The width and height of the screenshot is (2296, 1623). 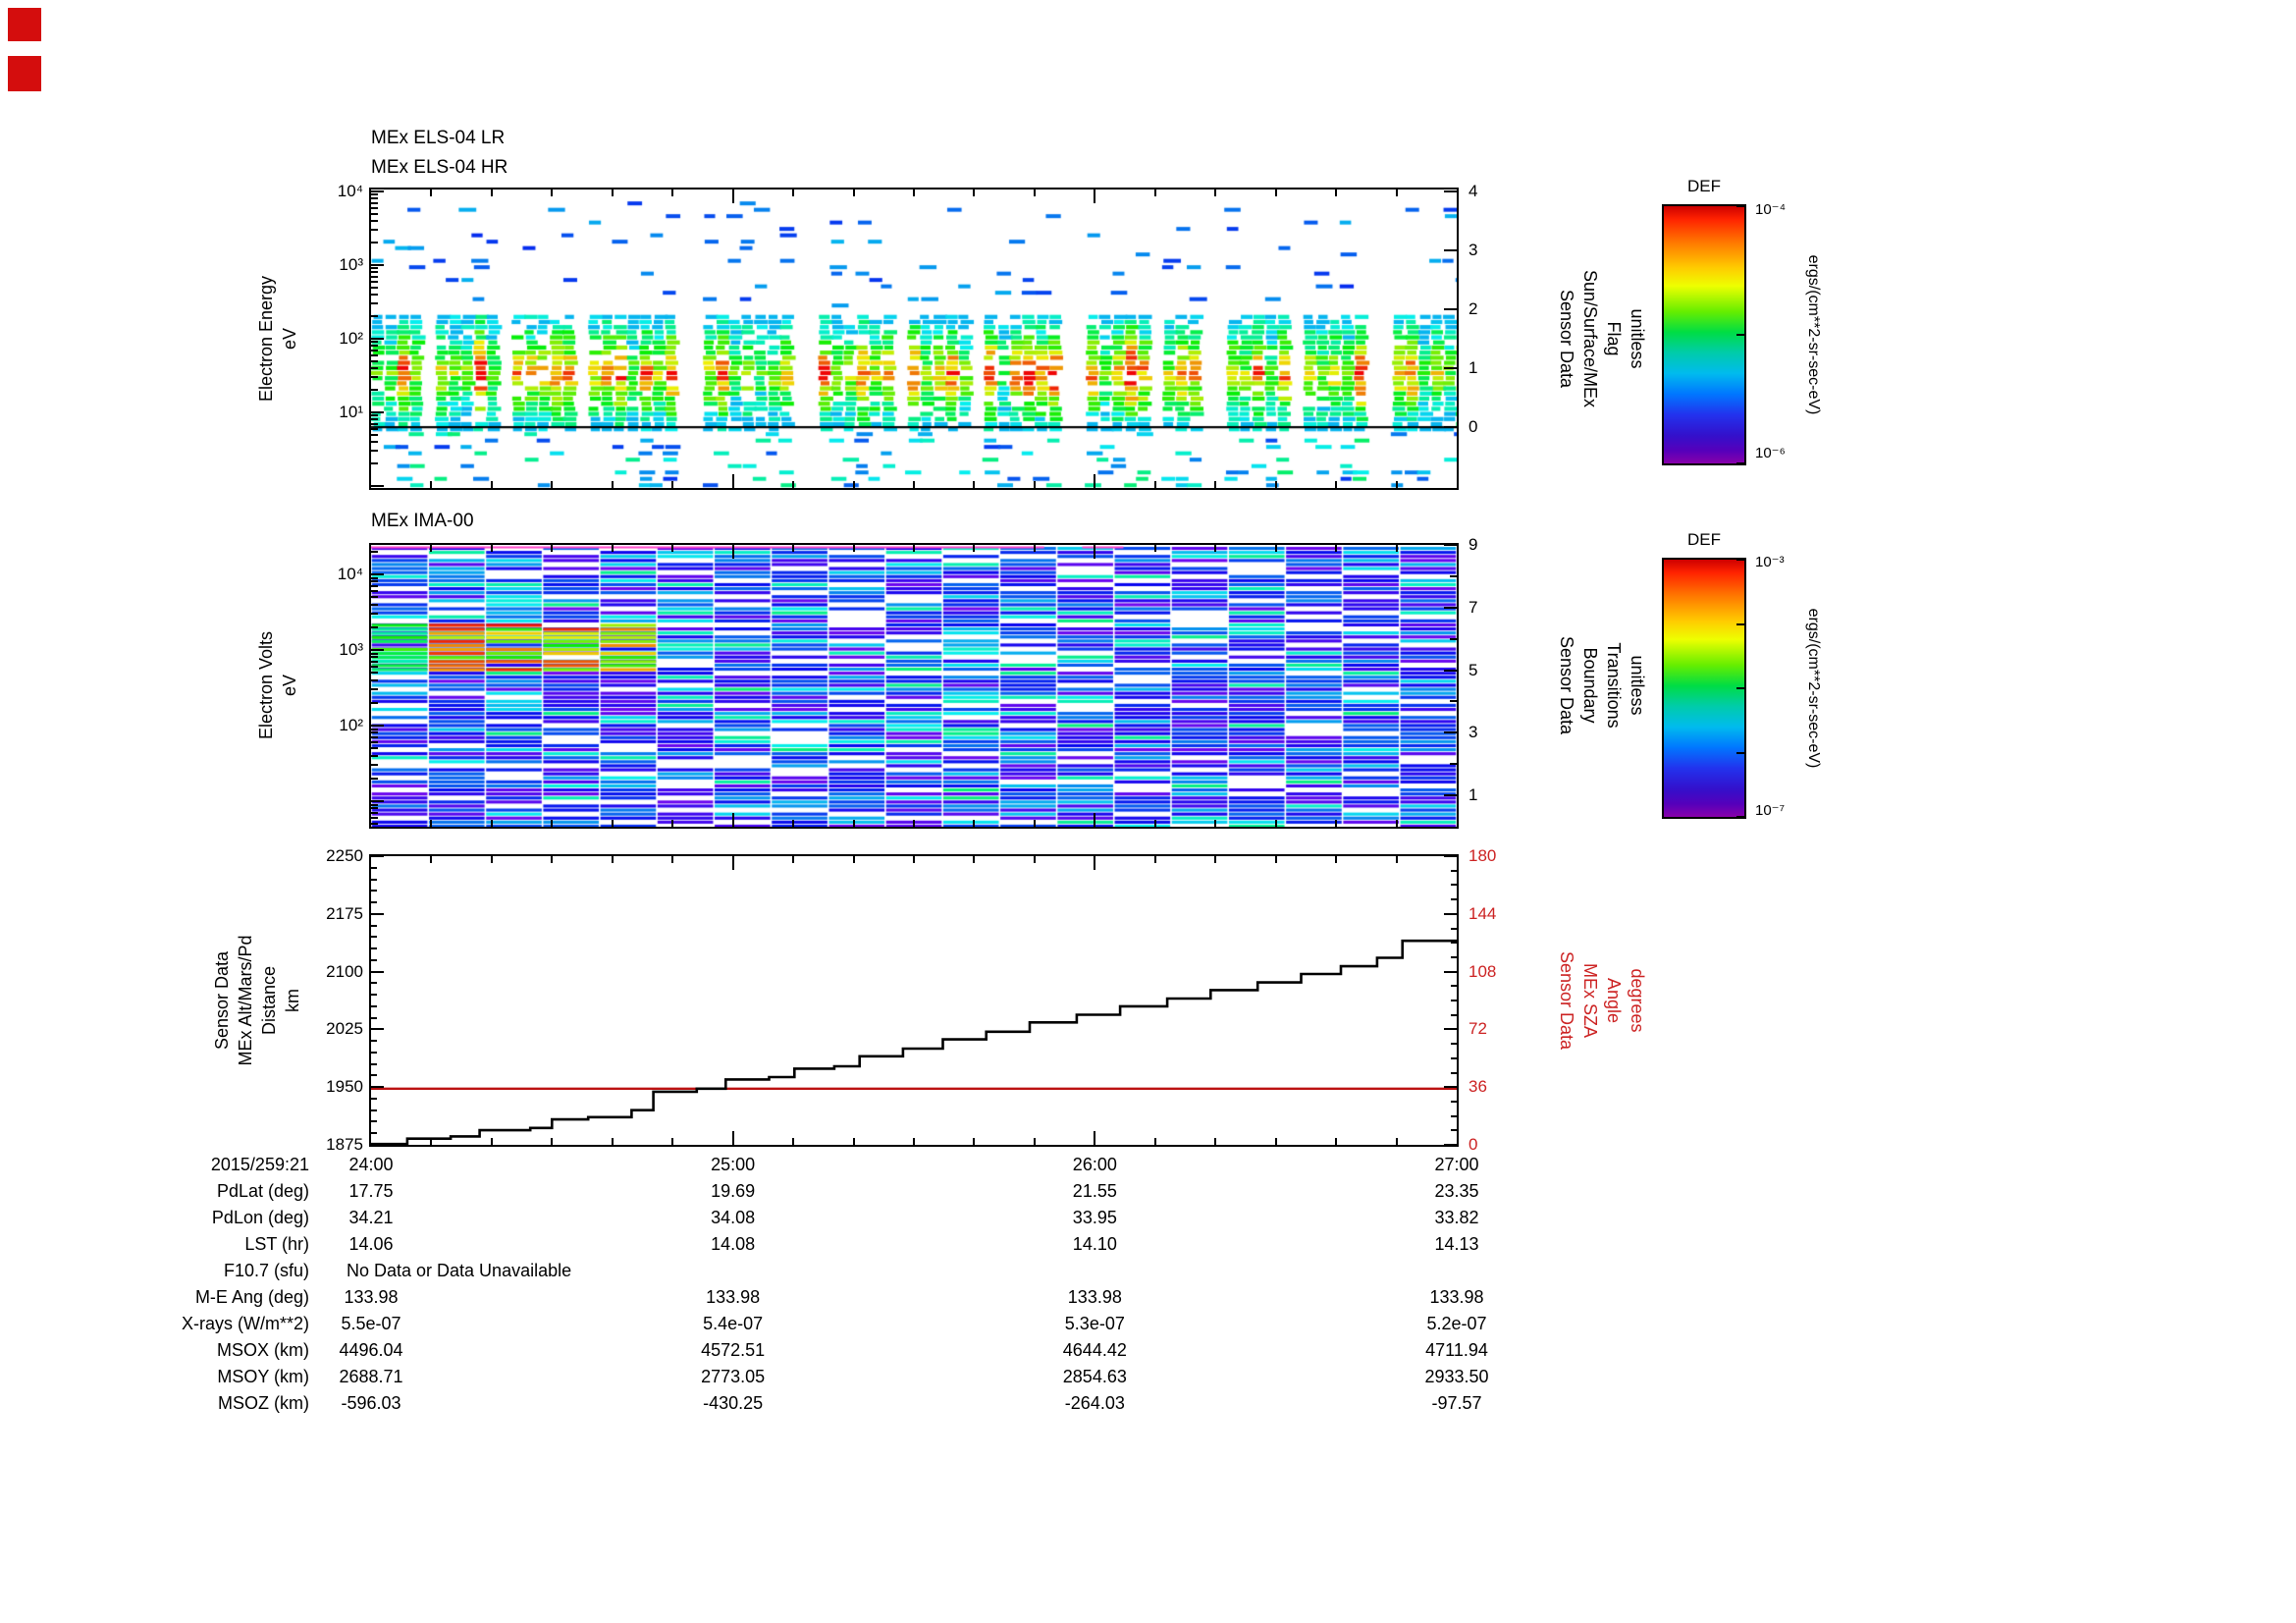 I want to click on label-line: Sun/Surface/MEx, so click(x=1590, y=338).